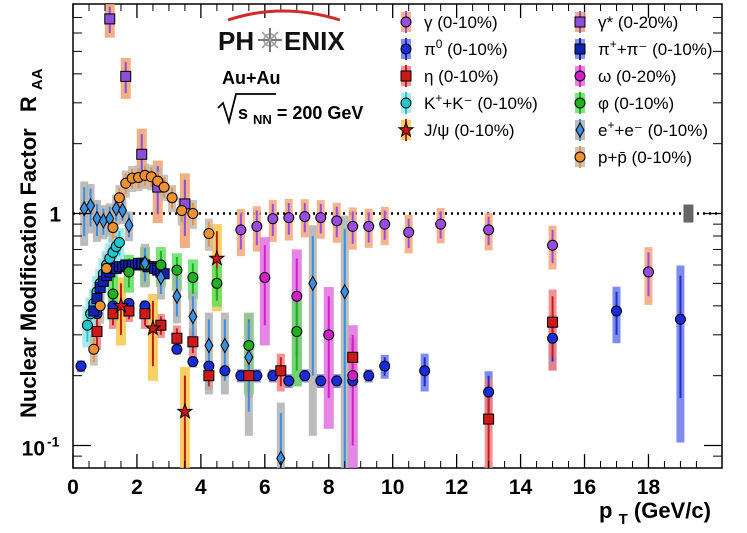 Image resolution: width=747 pixels, height=533 pixels. I want to click on y-tick-label-tenth: 10, so click(33, 449).